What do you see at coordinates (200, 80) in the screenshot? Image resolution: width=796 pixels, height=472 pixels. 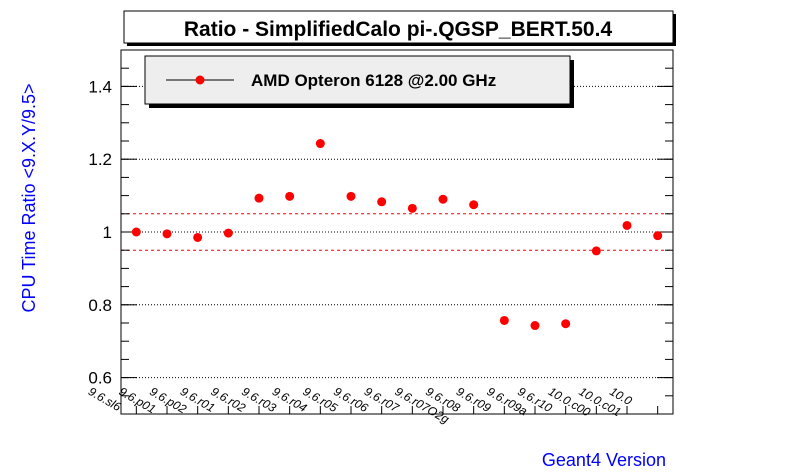 I see `legend-marker` at bounding box center [200, 80].